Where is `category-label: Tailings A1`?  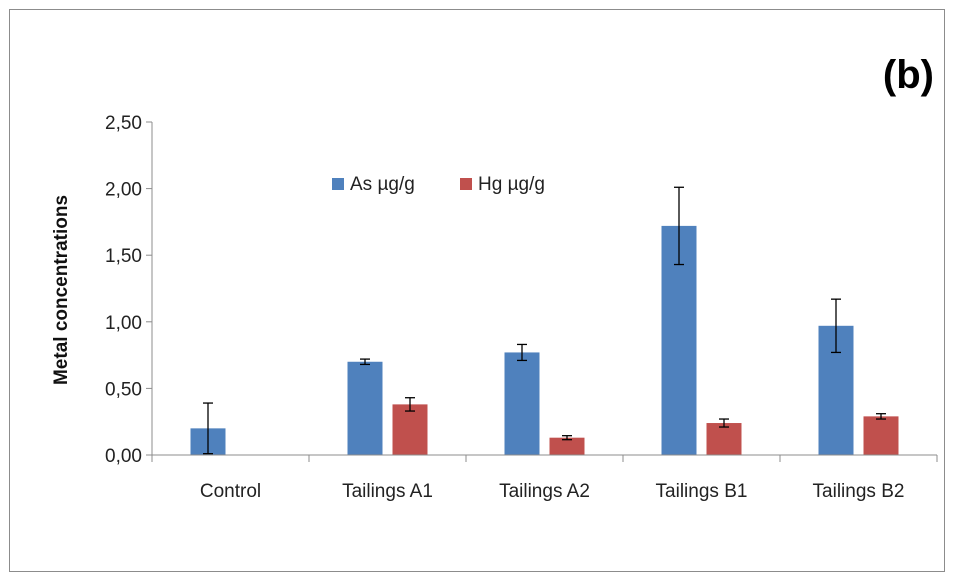
category-label: Tailings A1 is located at coordinates (387, 491).